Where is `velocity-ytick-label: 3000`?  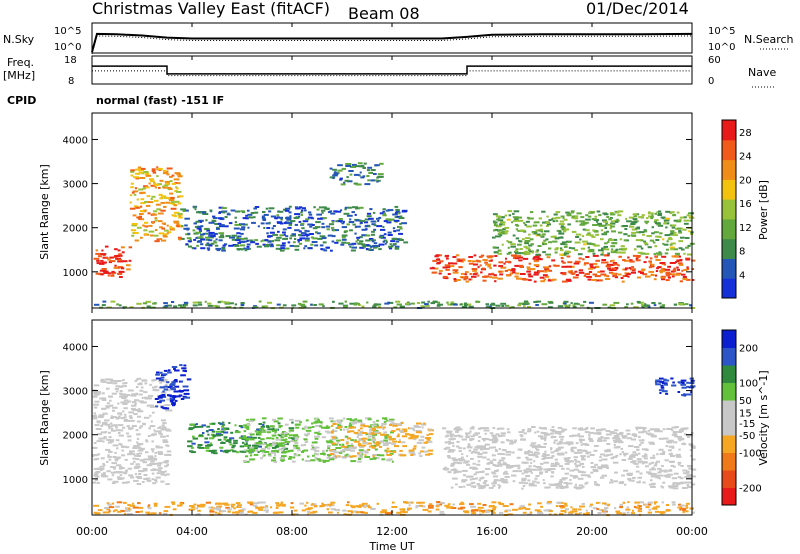
velocity-ytick-label: 3000 is located at coordinates (75, 392).